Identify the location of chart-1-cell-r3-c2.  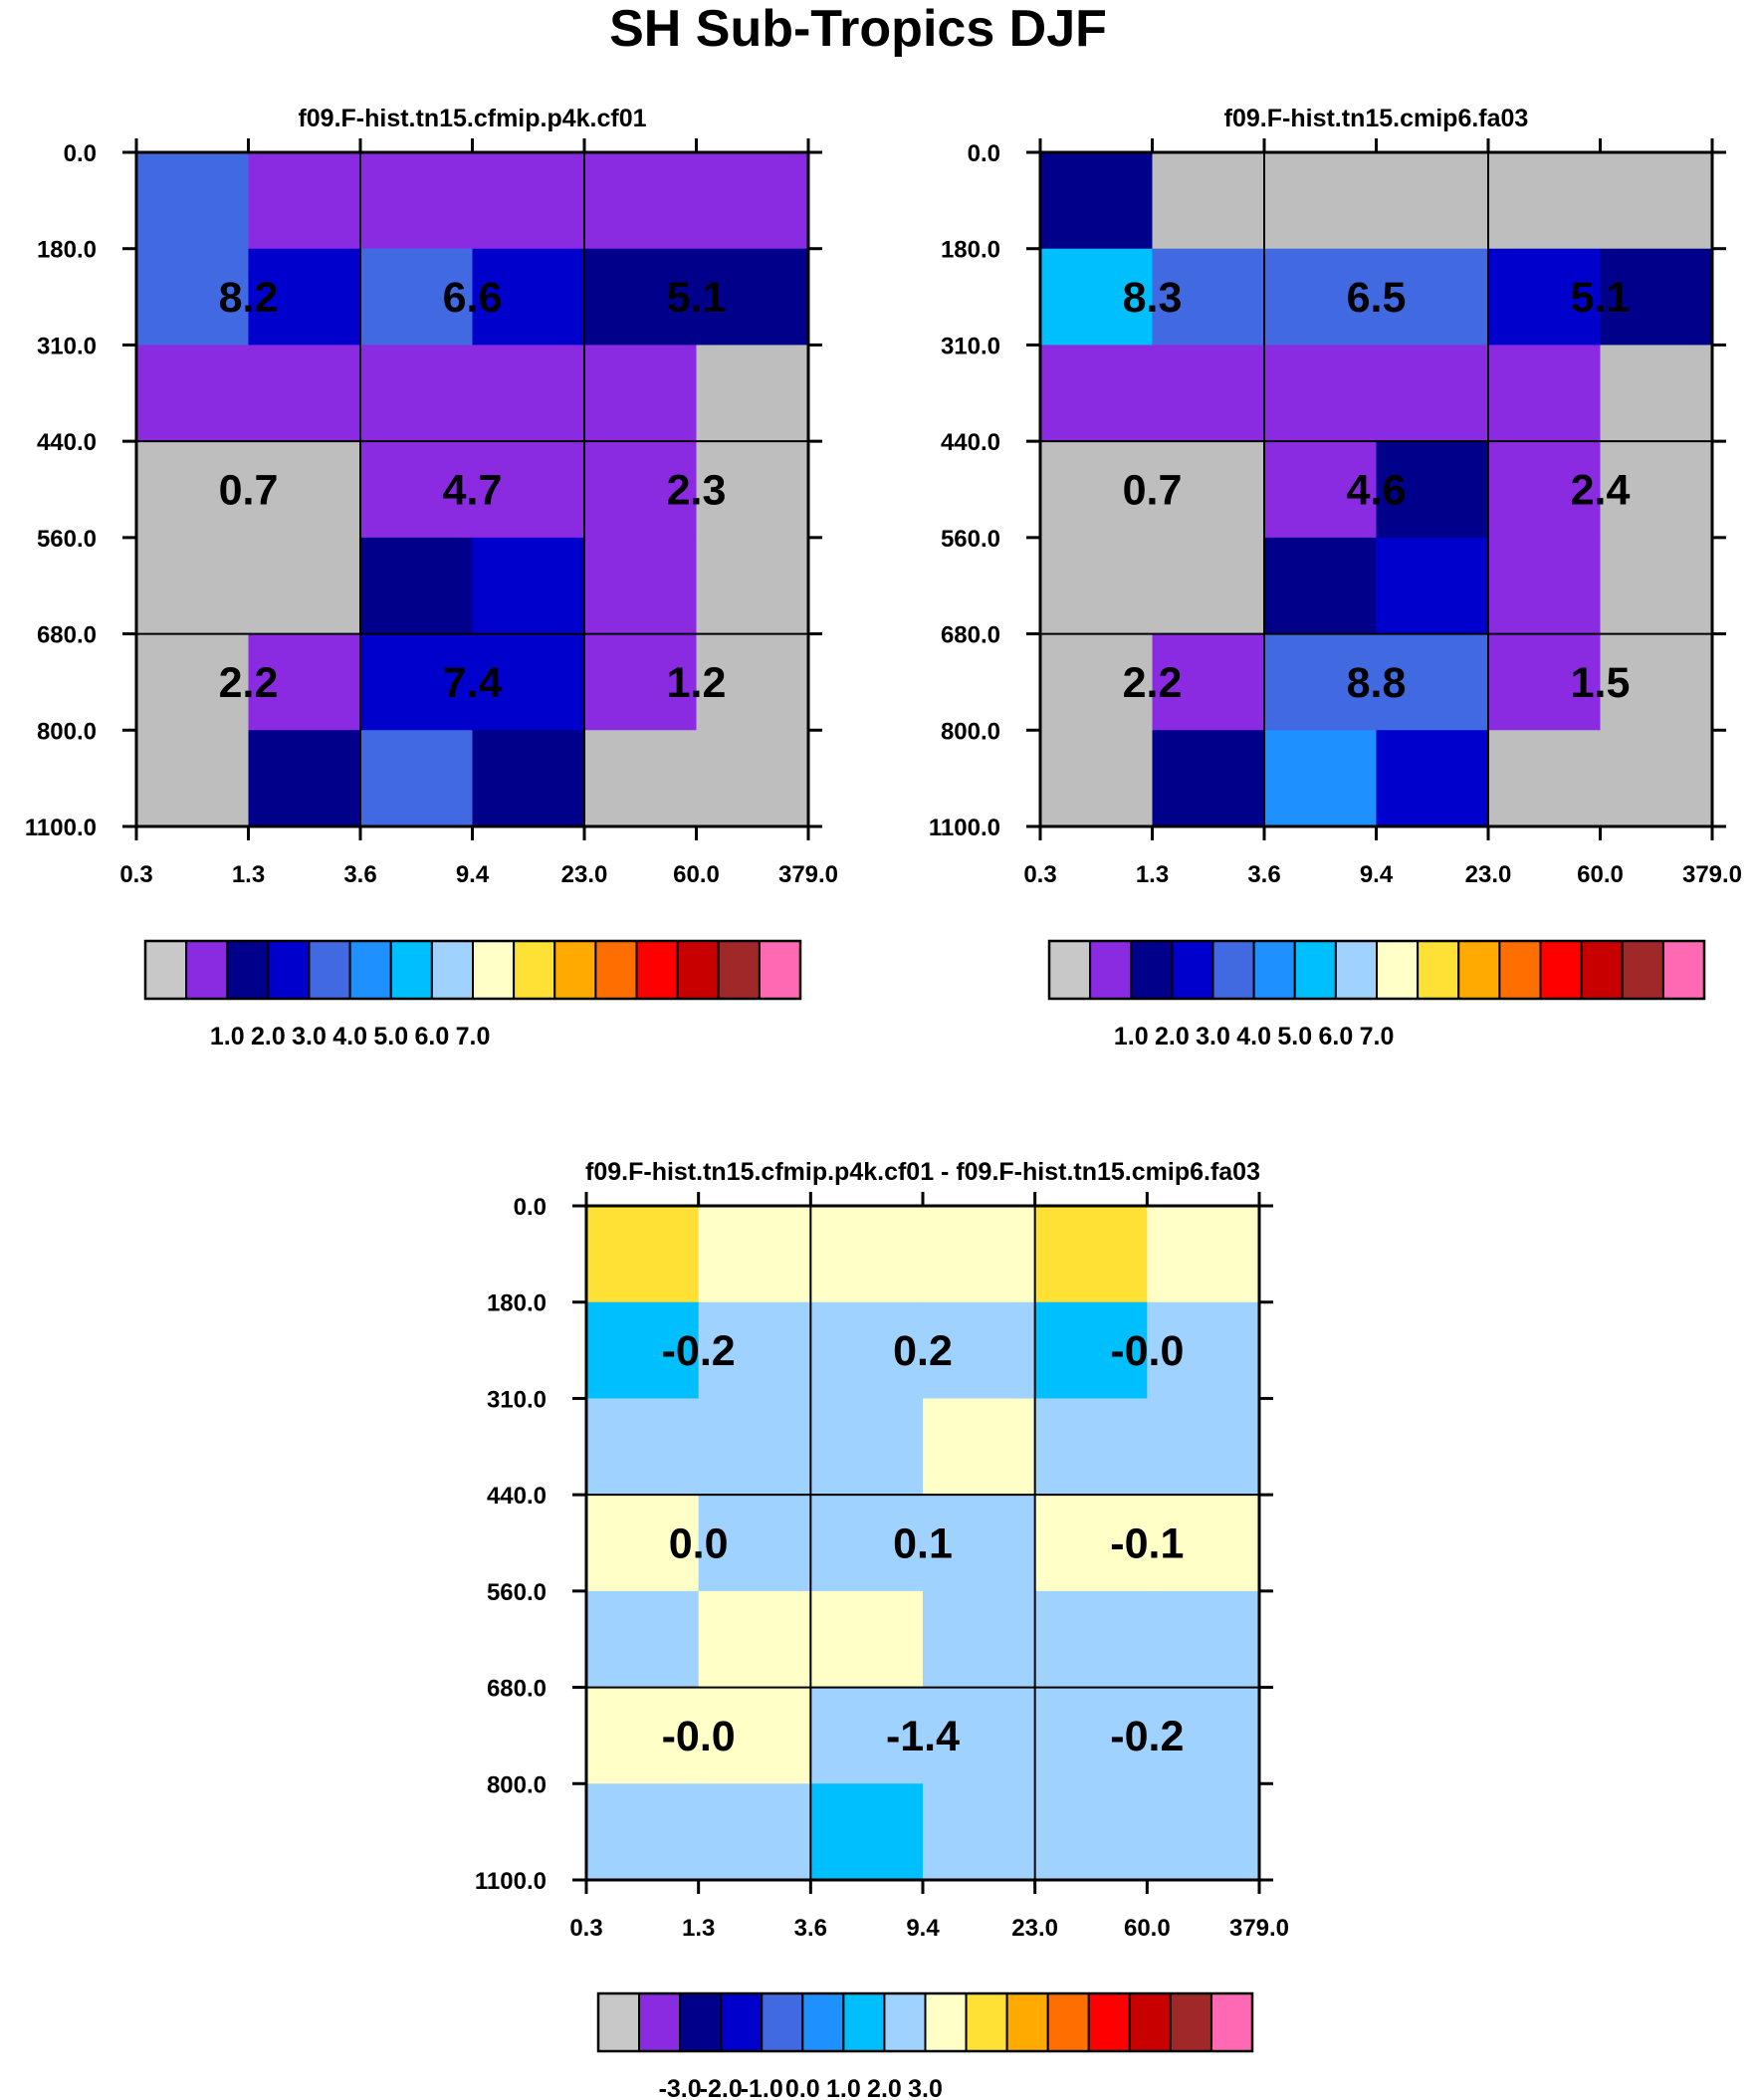
(417, 490).